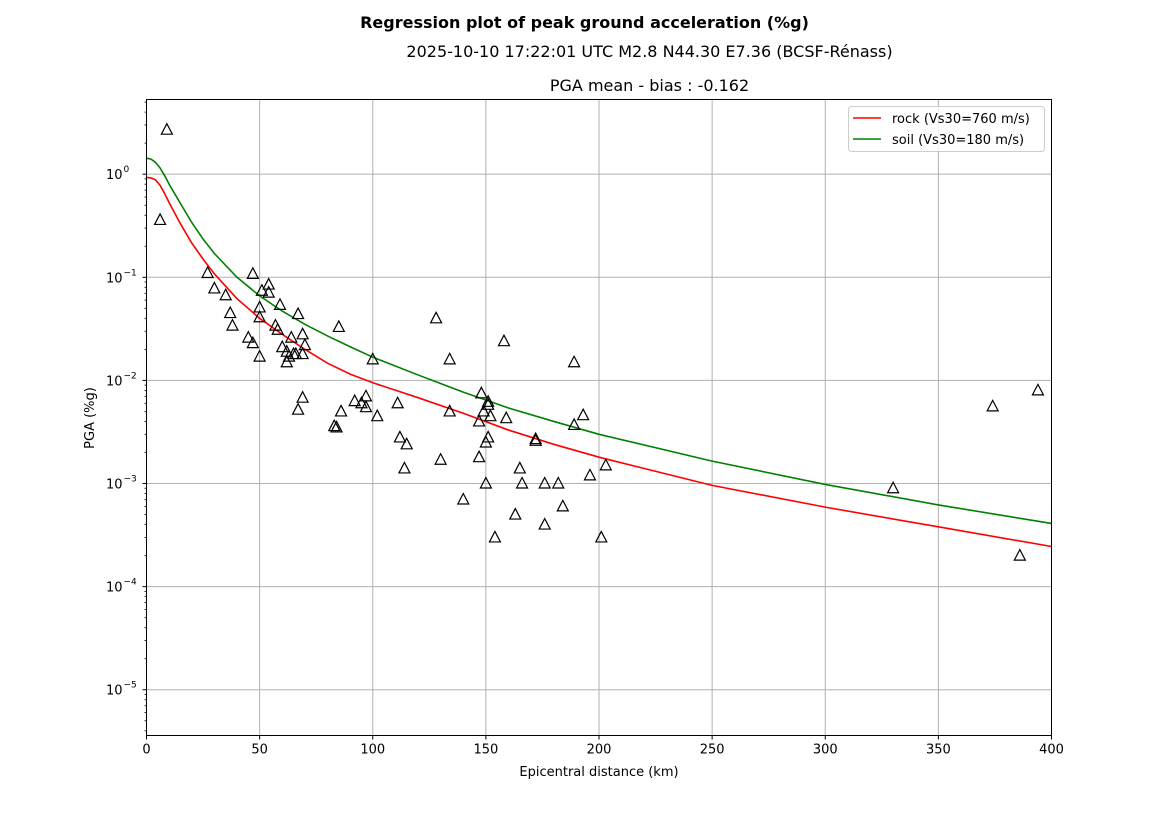  I want to click on legend-label: rock (Vs30=760 m/s), so click(961, 119).